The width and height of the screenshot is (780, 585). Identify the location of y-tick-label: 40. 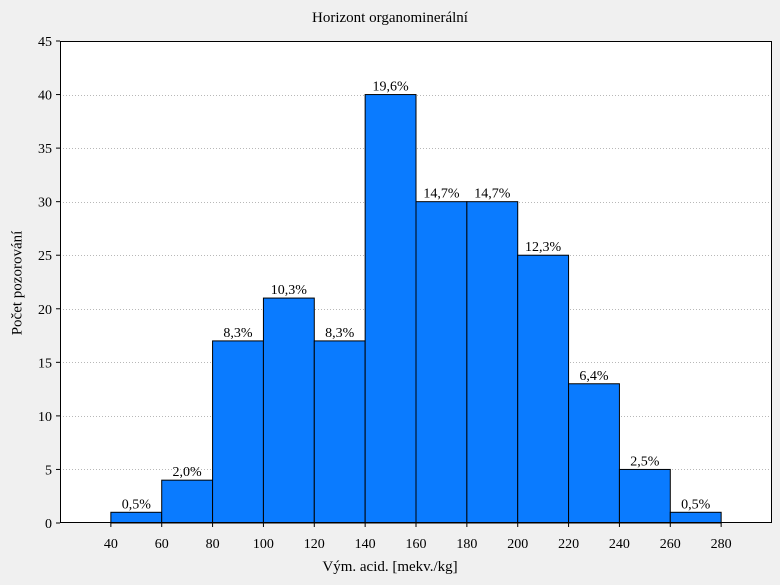
(45, 96).